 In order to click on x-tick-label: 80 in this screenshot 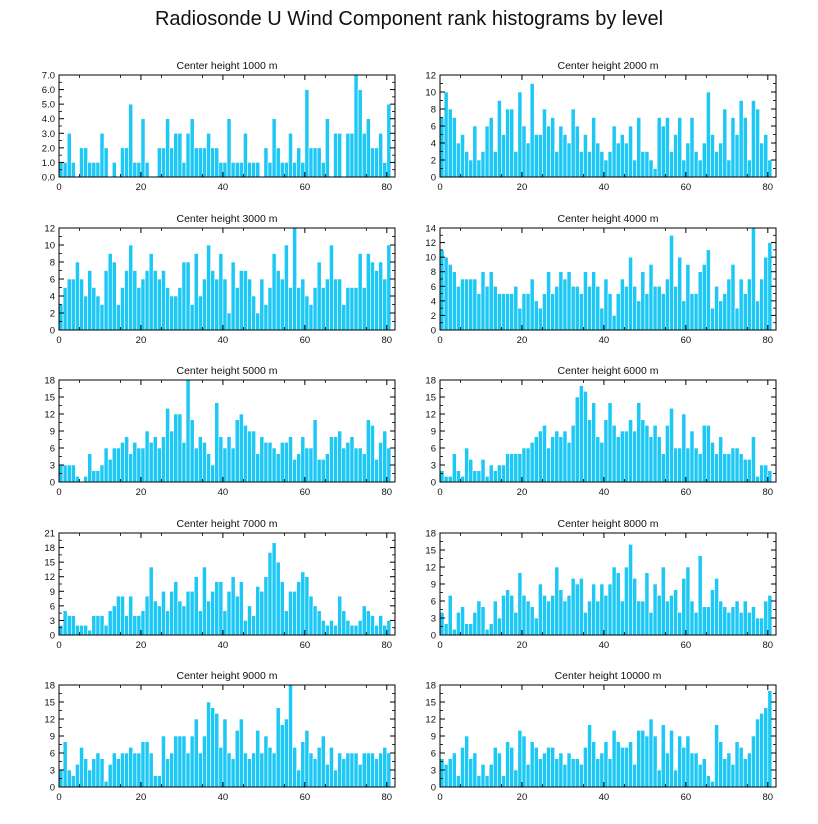, I will do `click(768, 645)`.